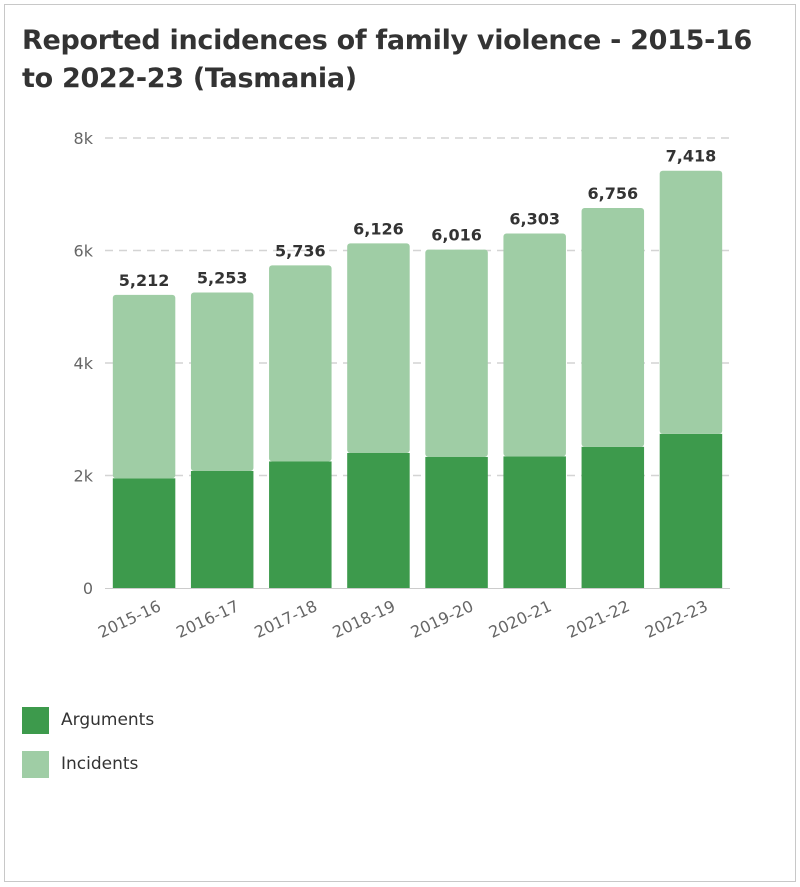 This screenshot has height=887, width=800. I want to click on legend-swatch-incidents, so click(35, 764).